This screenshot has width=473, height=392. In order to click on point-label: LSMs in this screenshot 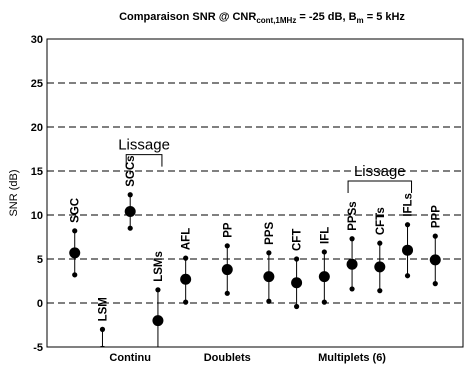, I will do `click(159, 266)`.